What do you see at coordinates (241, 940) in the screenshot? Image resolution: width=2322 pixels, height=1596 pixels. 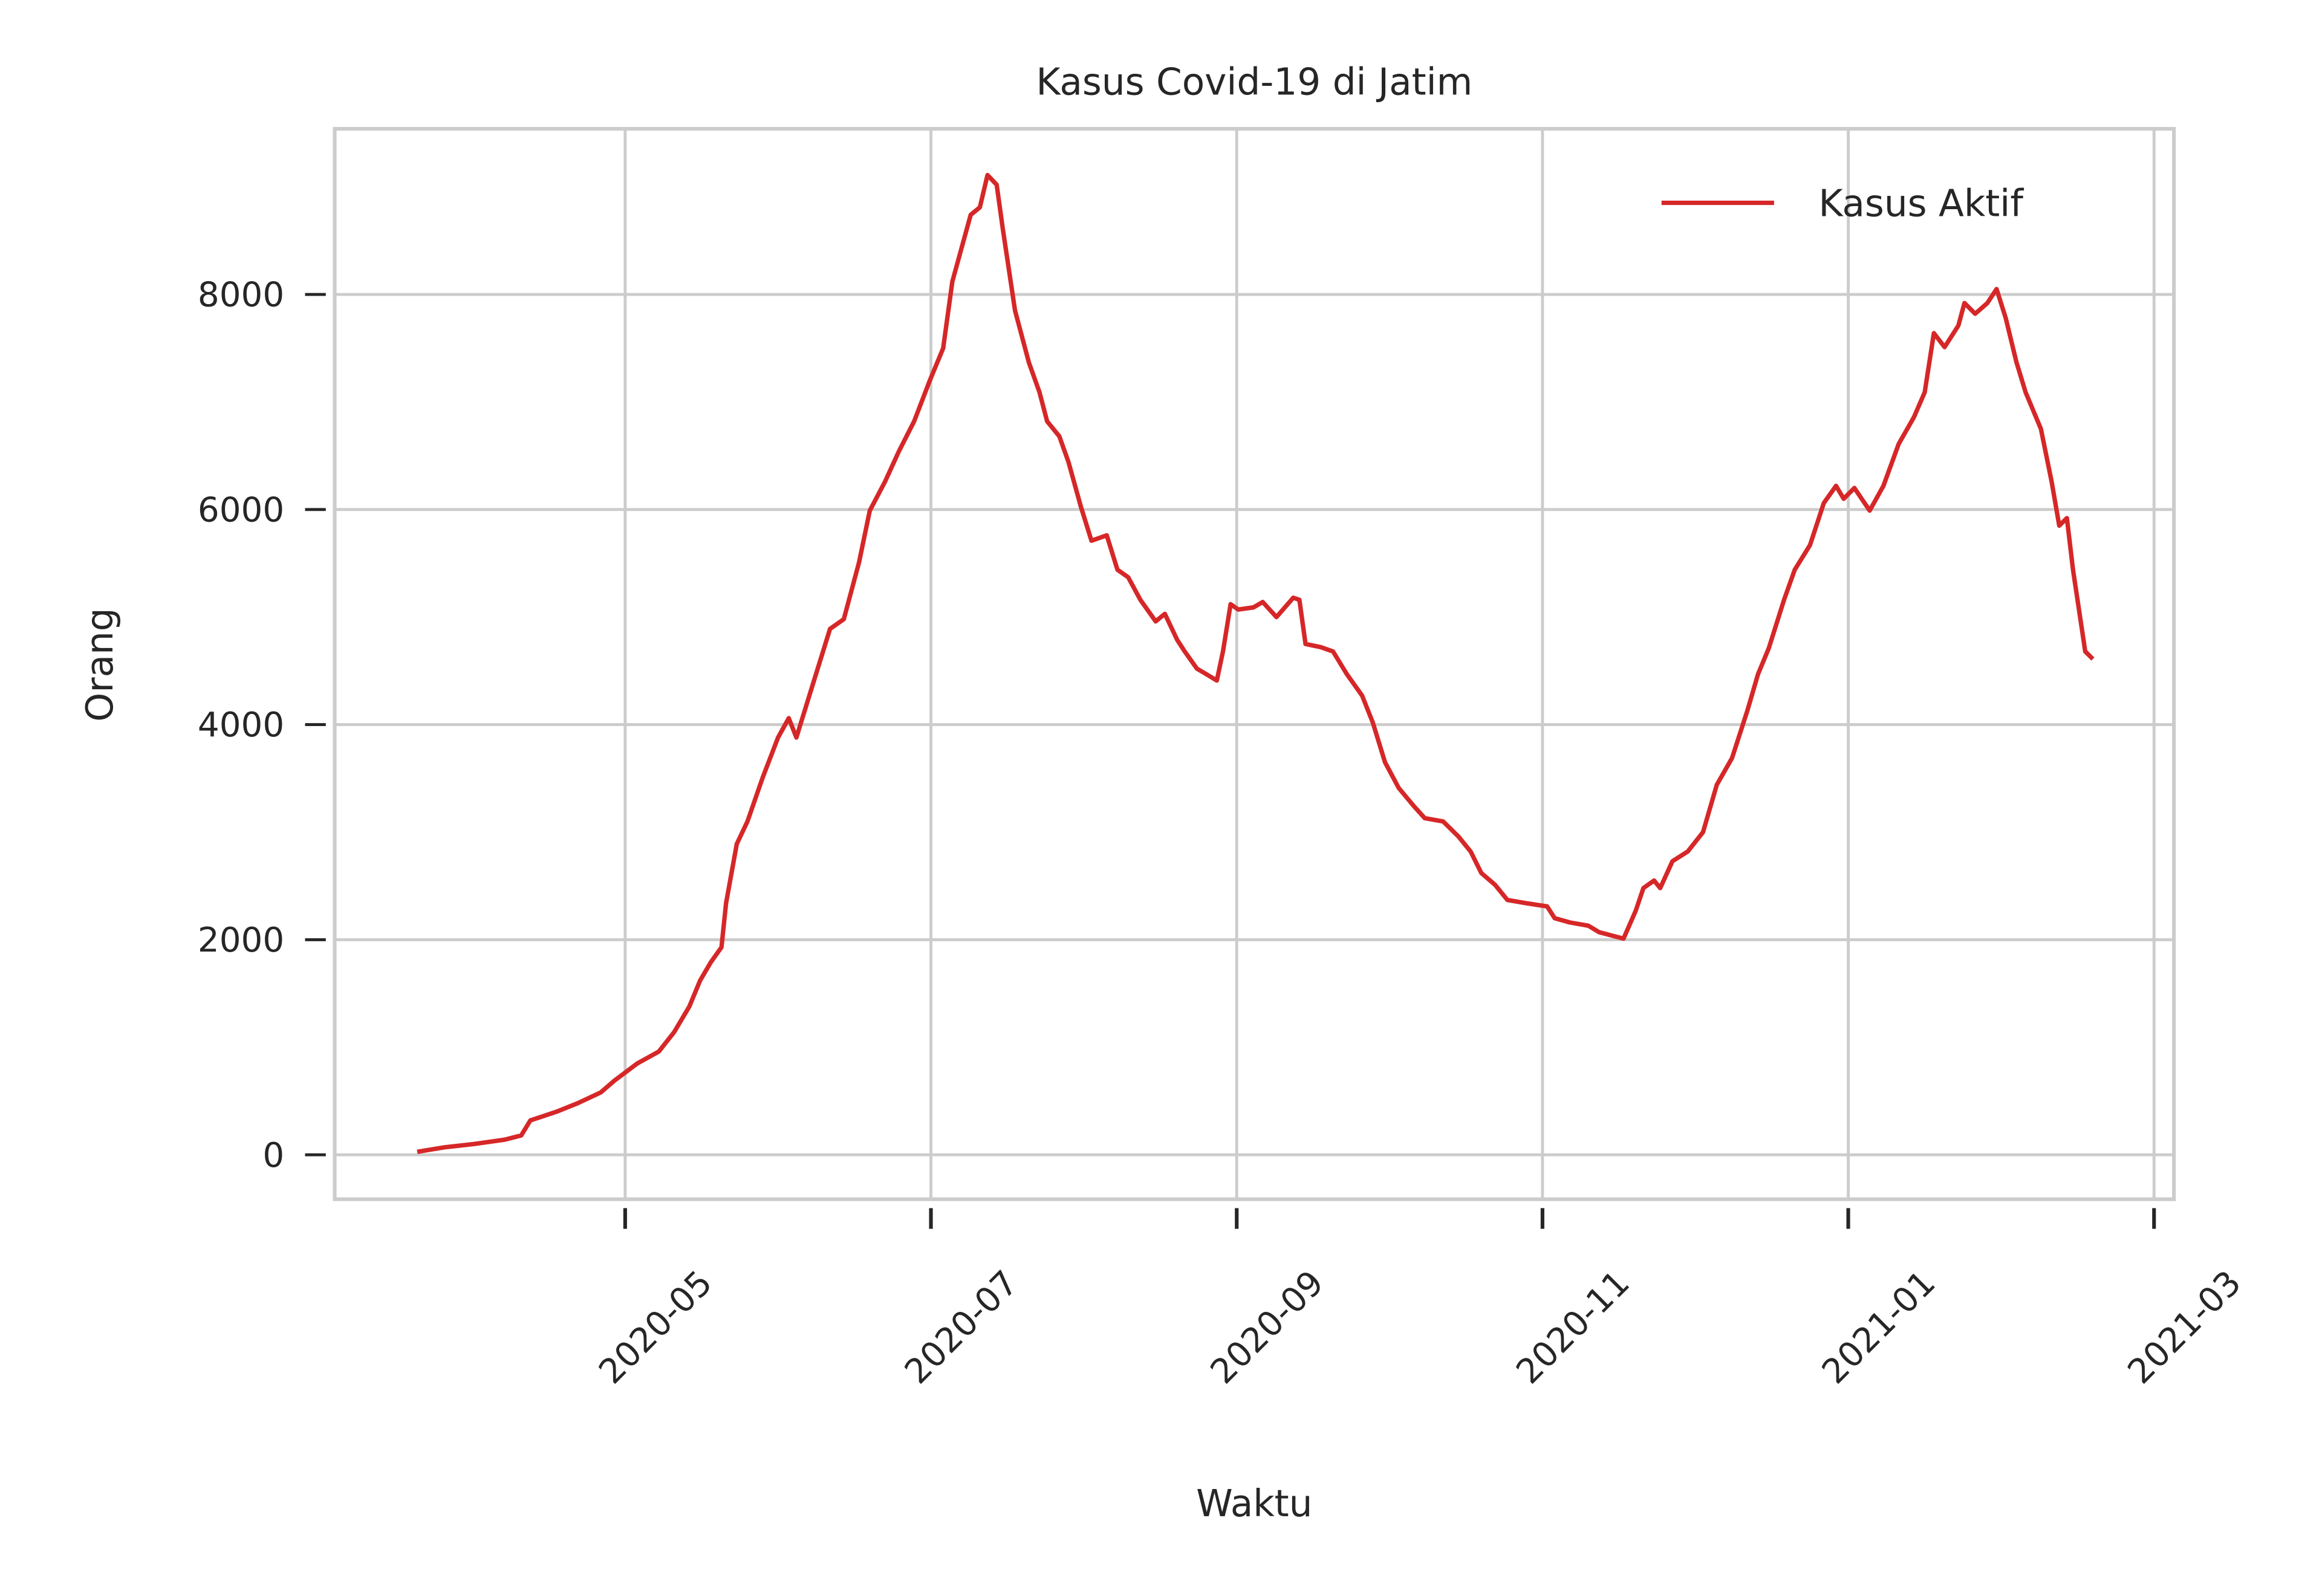 I see `y-tick-label: 2000` at bounding box center [241, 940].